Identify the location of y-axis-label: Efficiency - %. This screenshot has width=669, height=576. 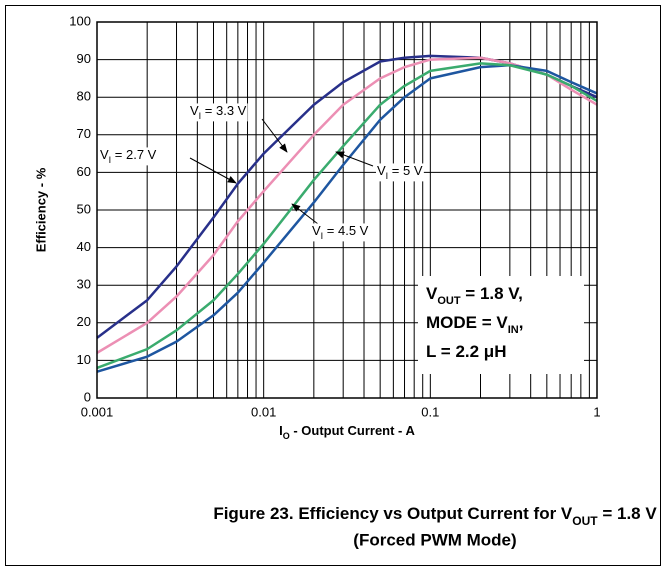
(40, 209).